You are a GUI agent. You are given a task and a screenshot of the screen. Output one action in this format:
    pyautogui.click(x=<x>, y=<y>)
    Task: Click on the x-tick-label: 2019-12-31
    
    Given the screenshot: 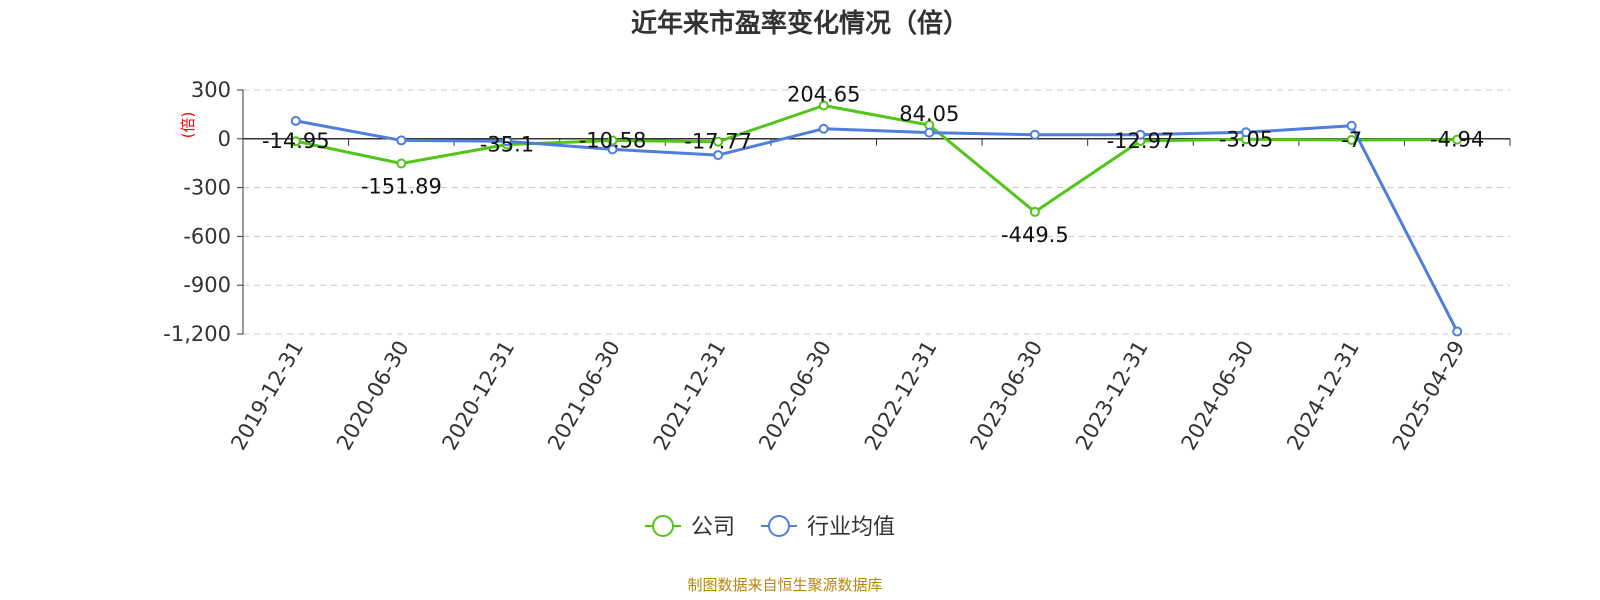 What is the action you would take?
    pyautogui.click(x=267, y=396)
    